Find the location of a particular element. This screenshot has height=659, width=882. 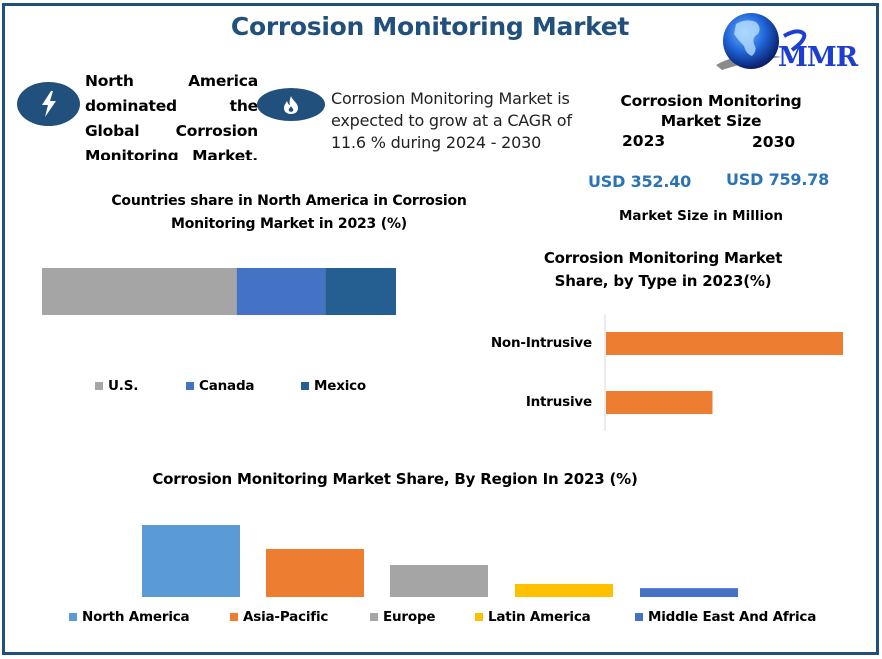

legend-item-asia-pacific-label: Asia-Pacific is located at coordinates (286, 617).